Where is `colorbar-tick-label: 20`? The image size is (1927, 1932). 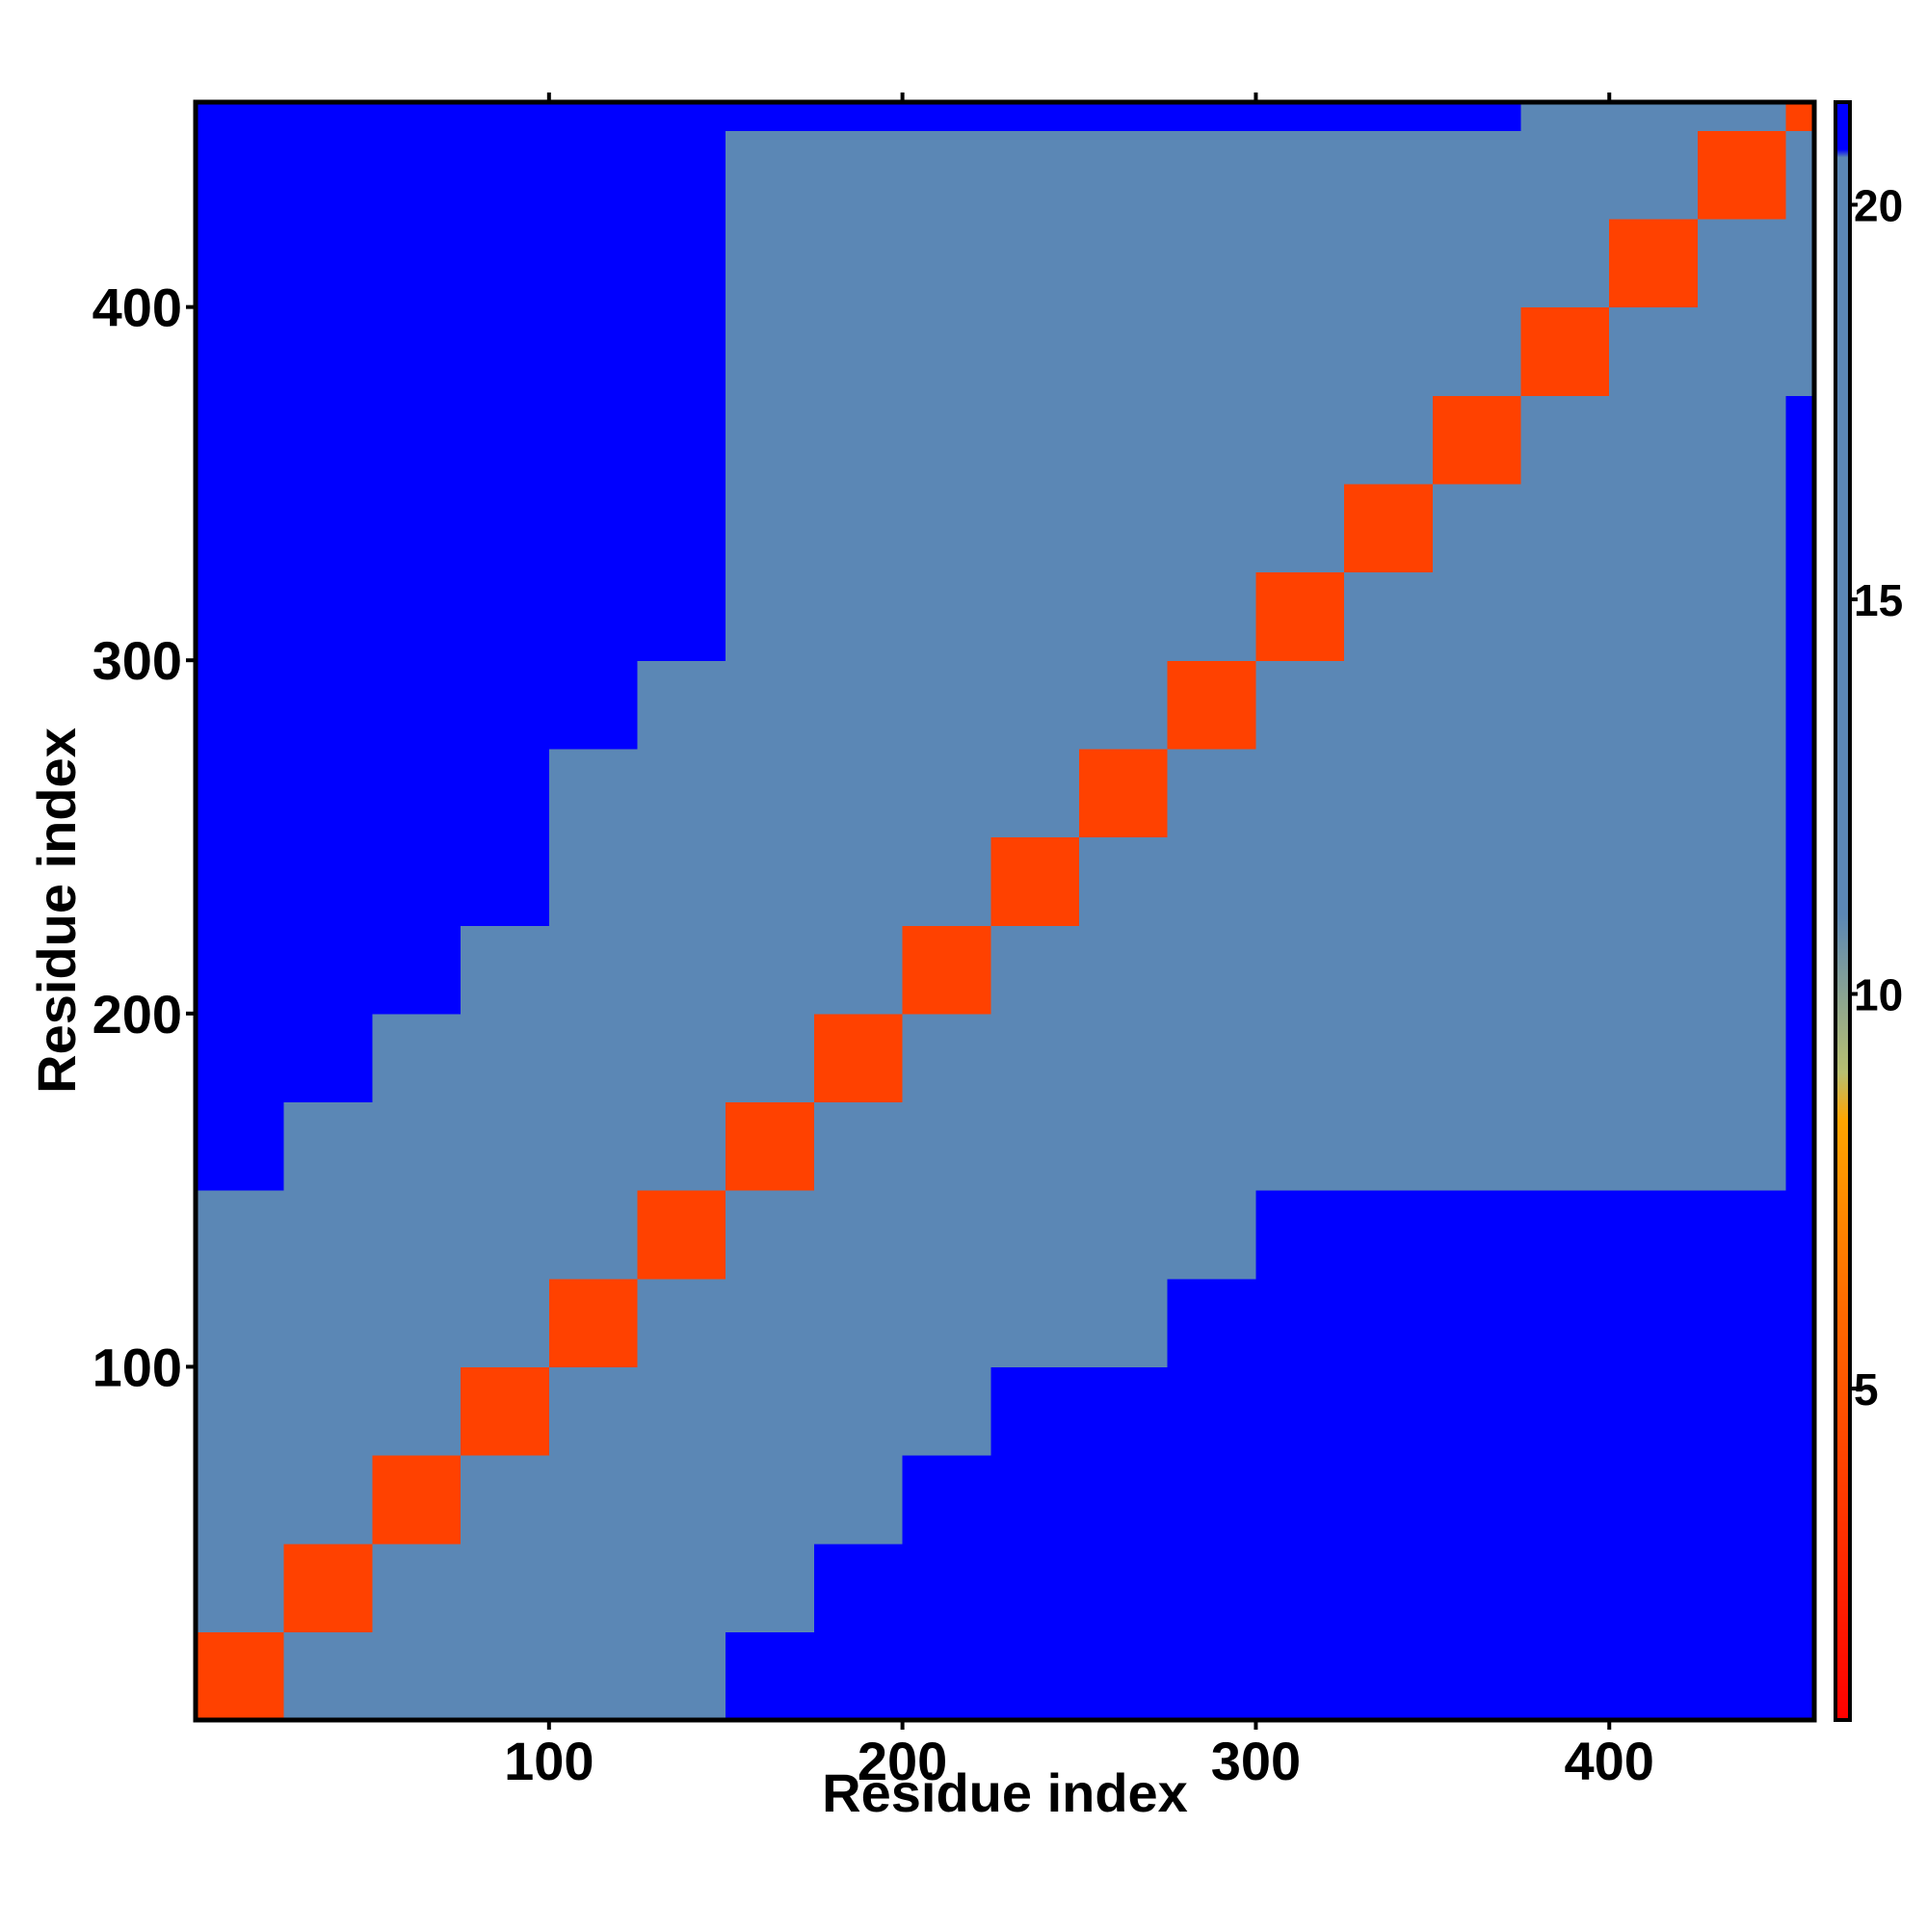 colorbar-tick-label: 20 is located at coordinates (1878, 205).